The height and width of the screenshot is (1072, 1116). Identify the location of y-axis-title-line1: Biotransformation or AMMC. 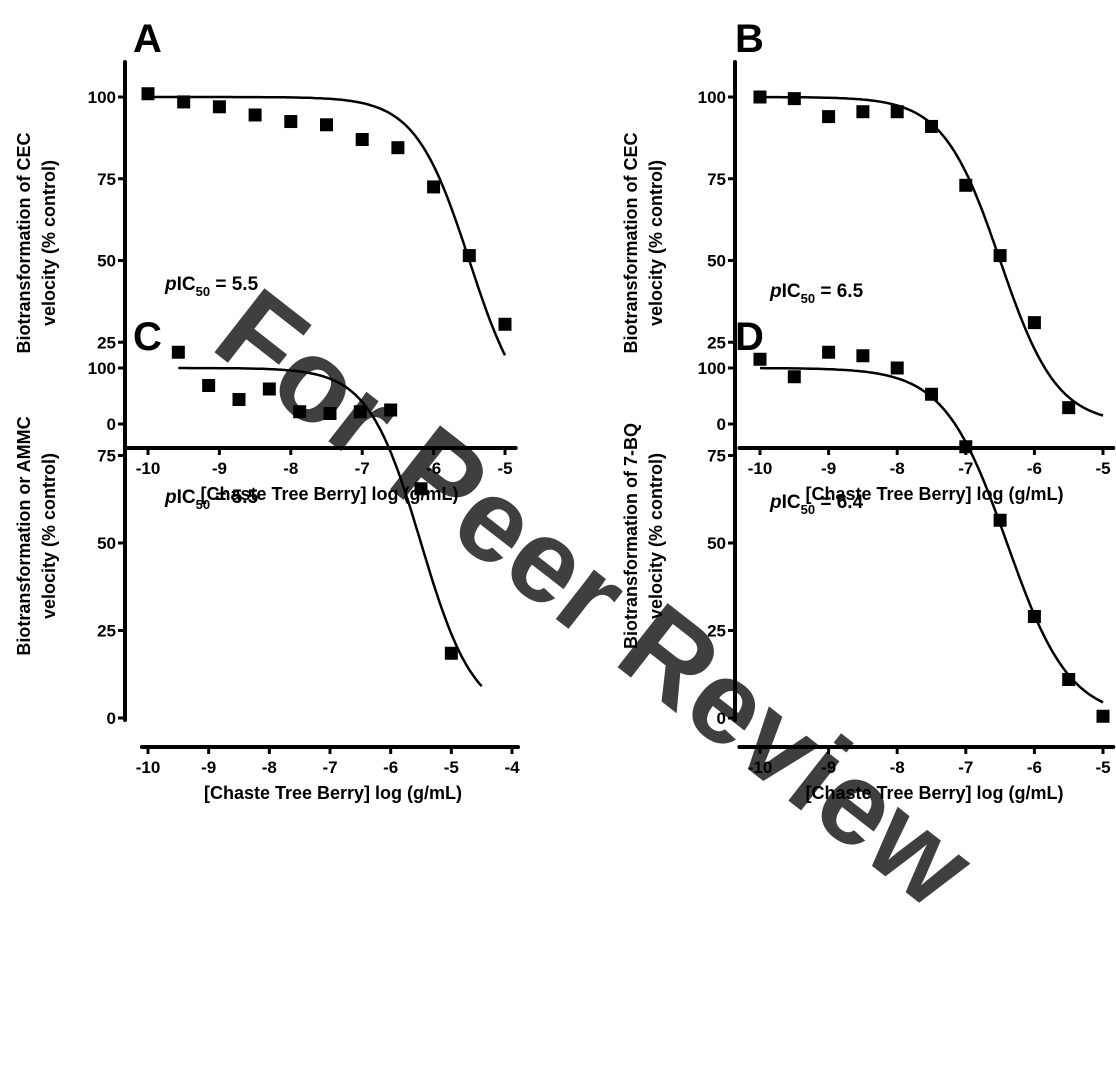
(24, 535).